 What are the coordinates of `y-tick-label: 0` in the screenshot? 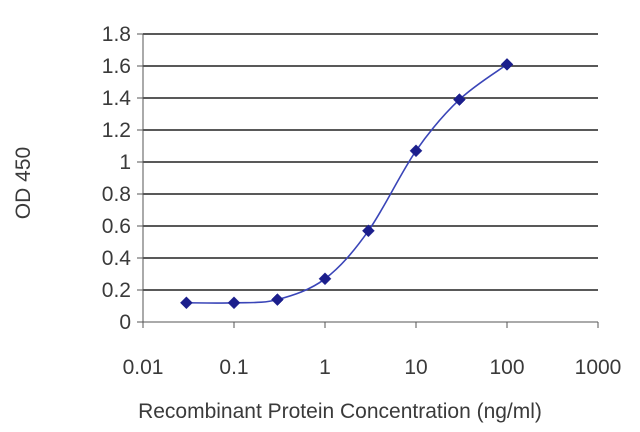 It's located at (125, 322).